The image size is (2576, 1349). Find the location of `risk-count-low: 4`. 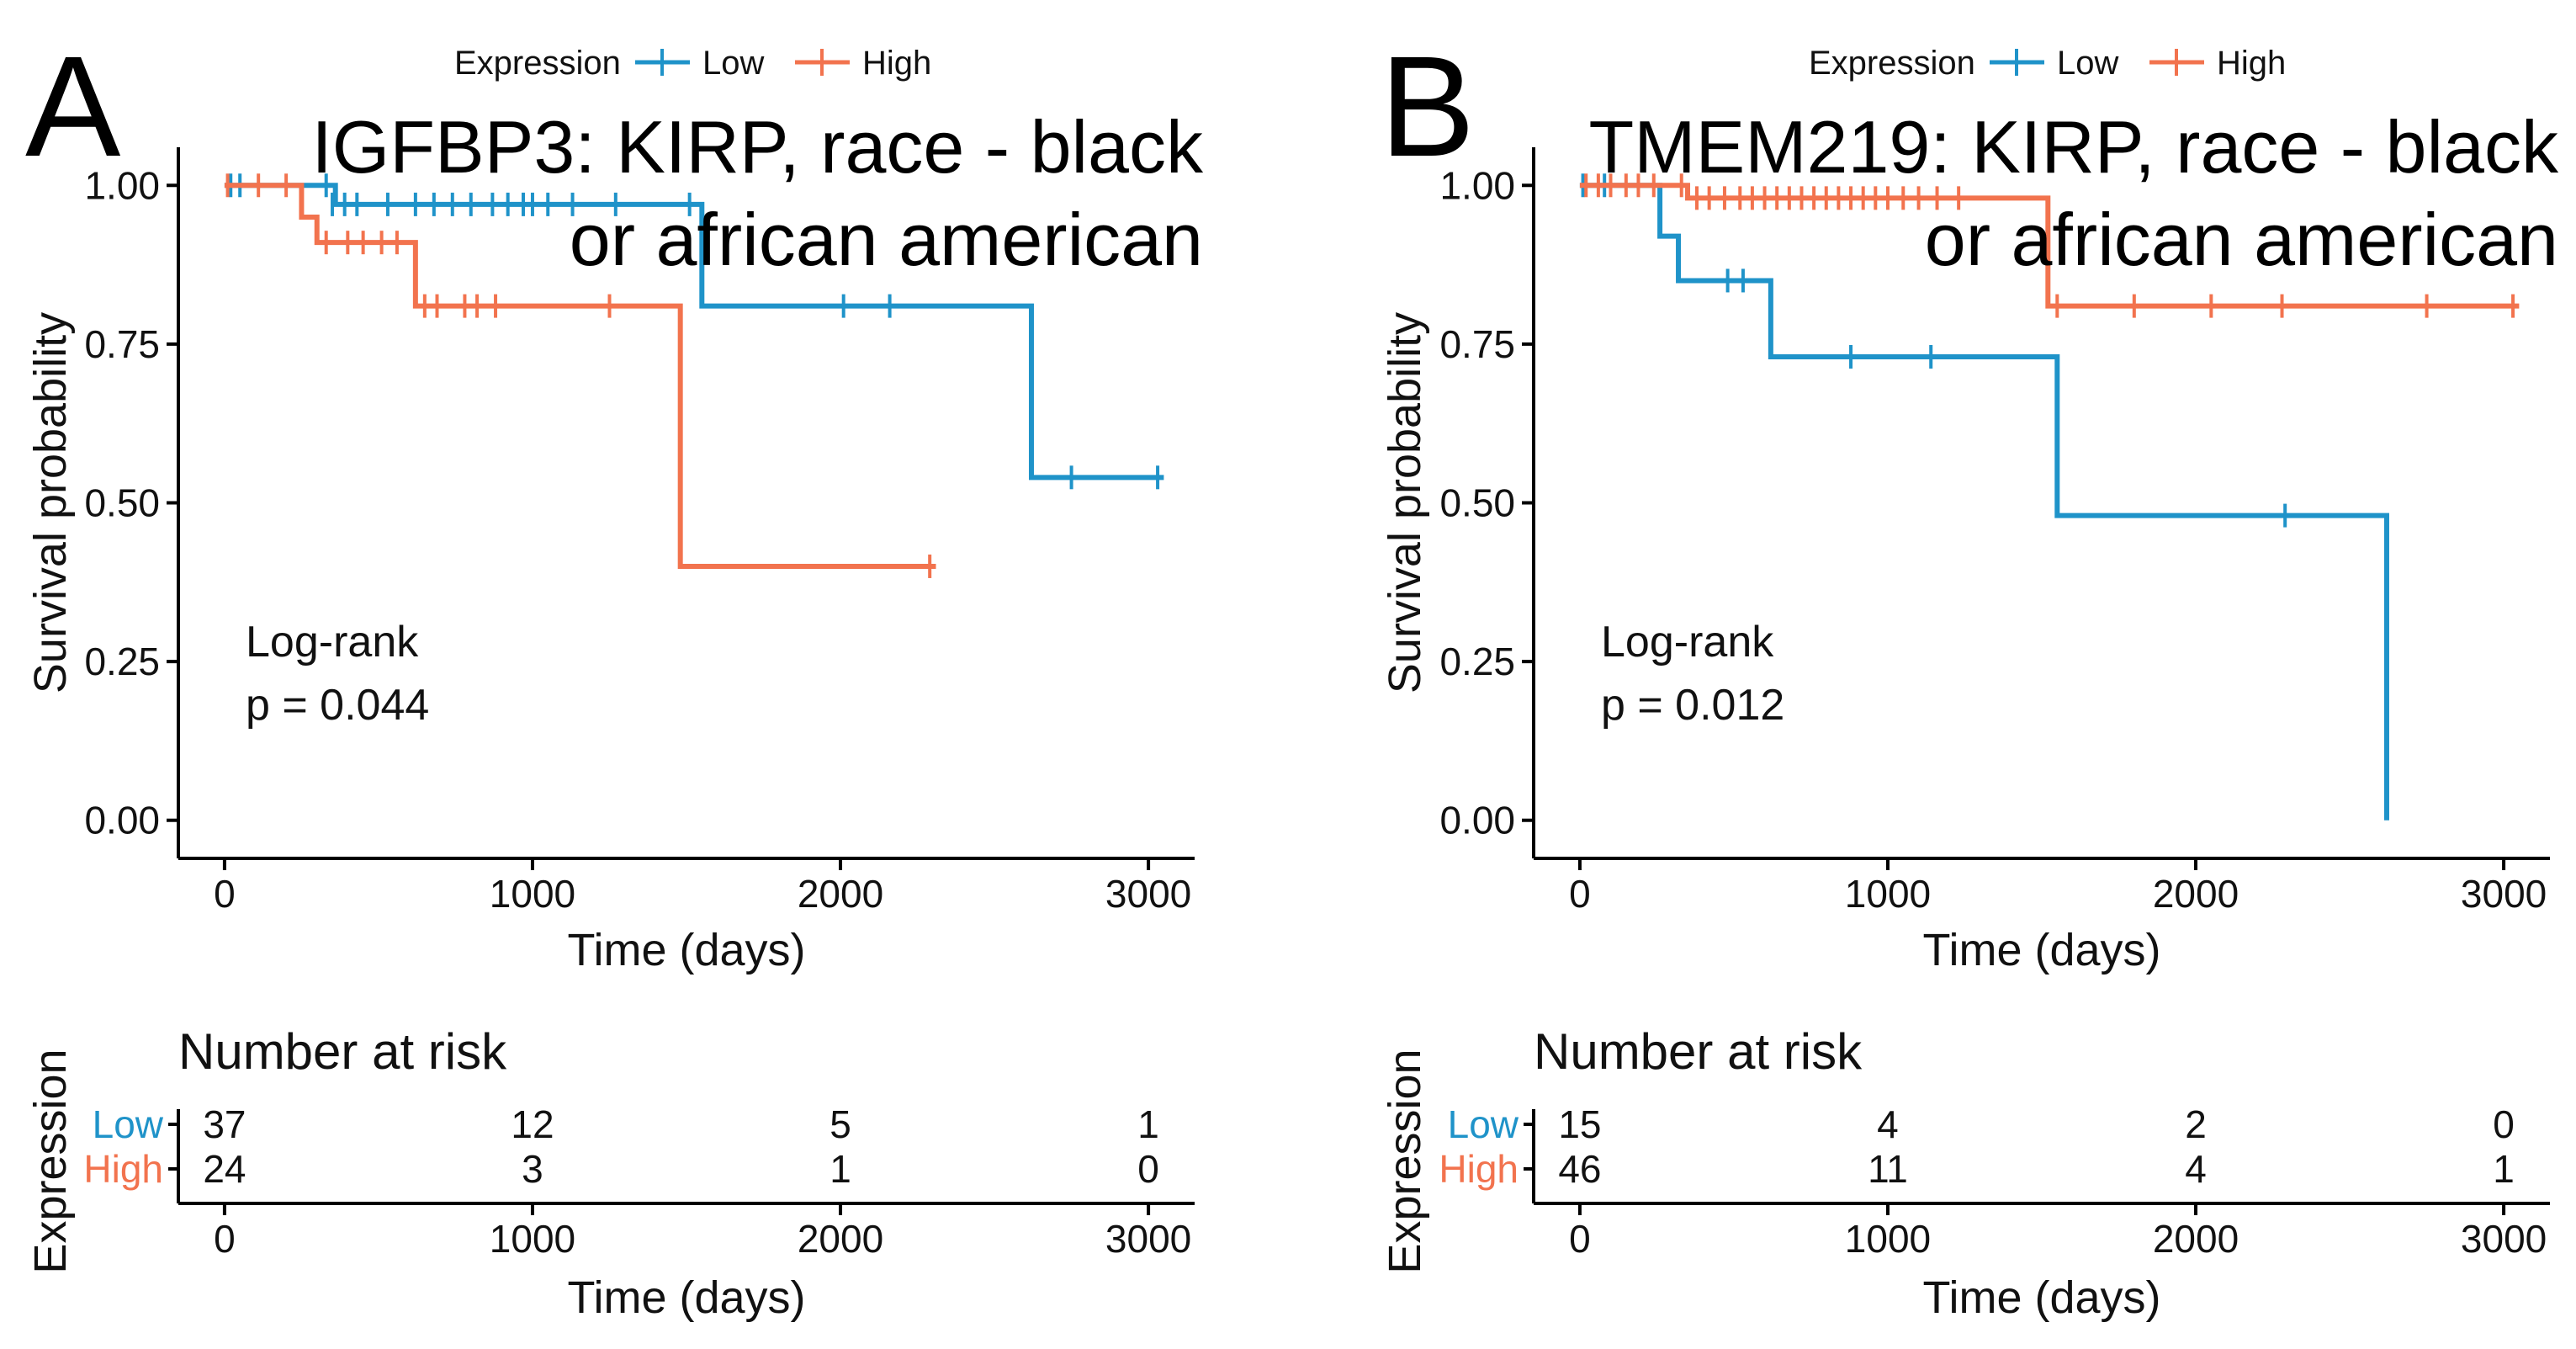

risk-count-low: 4 is located at coordinates (1888, 1124).